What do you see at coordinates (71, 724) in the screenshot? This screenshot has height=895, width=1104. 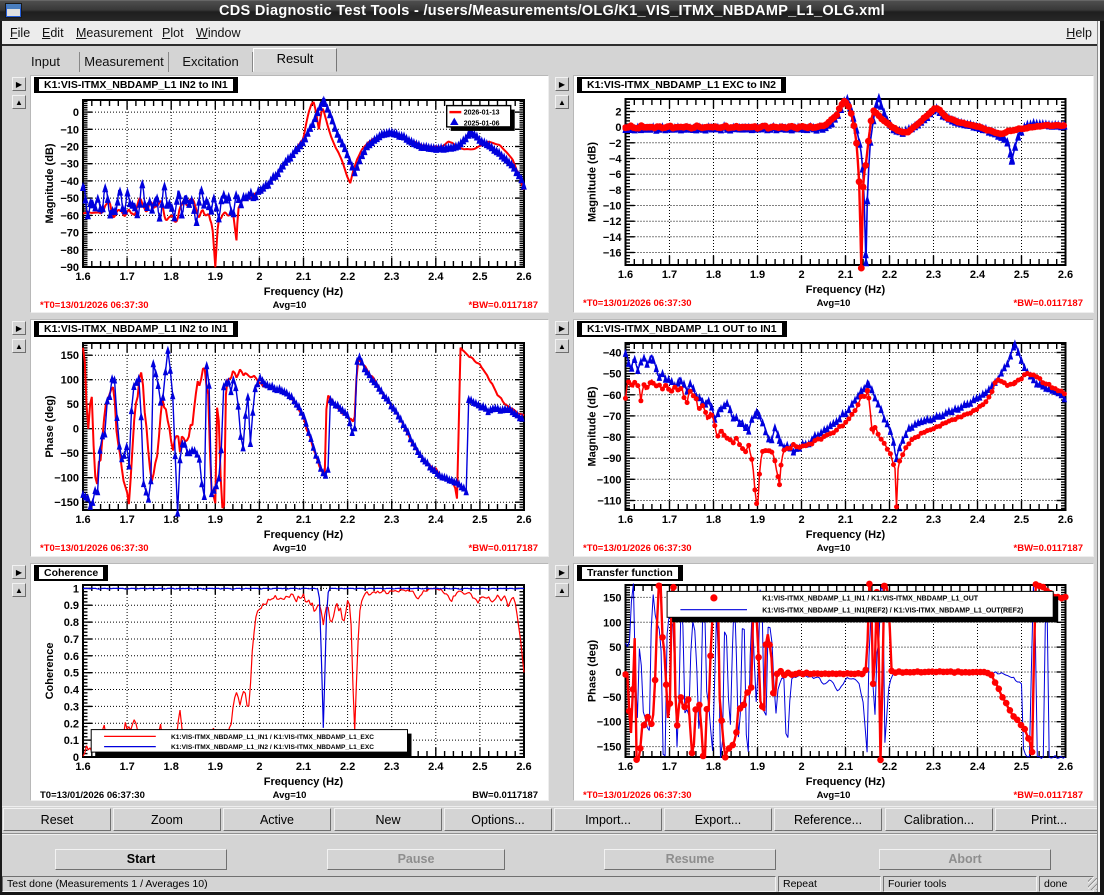 I see `svg-text: 0.2` at bounding box center [71, 724].